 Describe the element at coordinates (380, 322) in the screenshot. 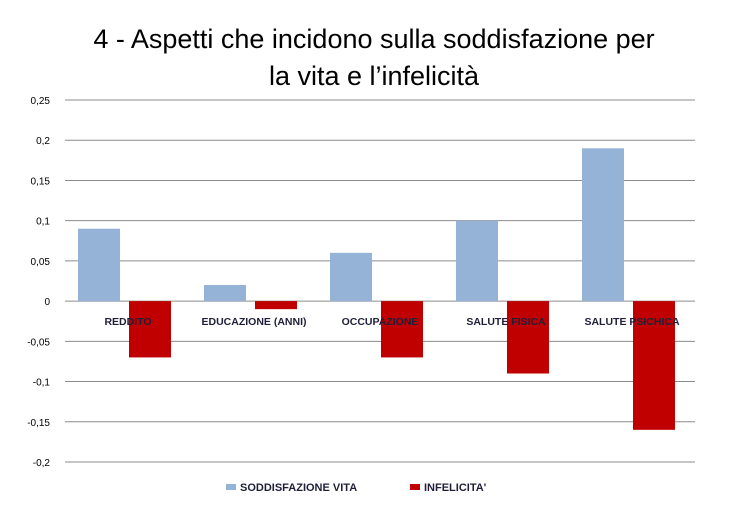

I see `x-category-label: OCCUPAZIONE` at that location.